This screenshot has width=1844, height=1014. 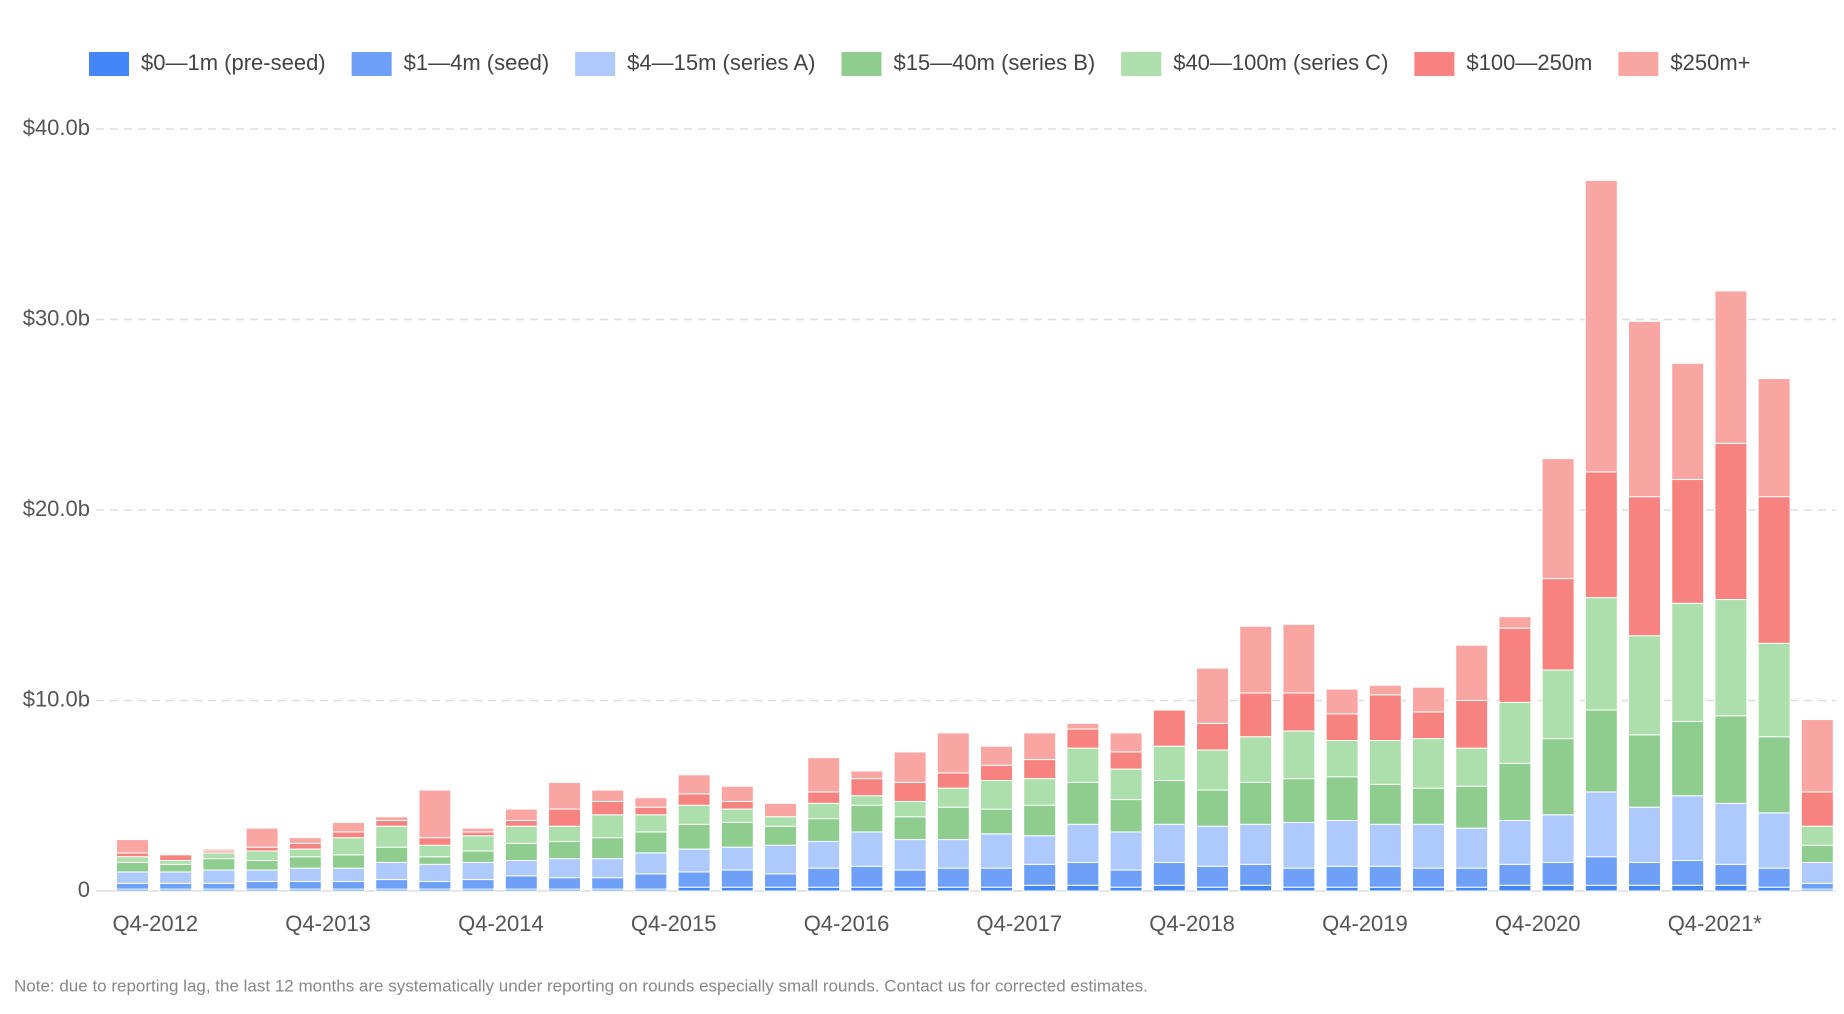 I want to click on legend-label: $0—1m (pre-seed), so click(x=233, y=62).